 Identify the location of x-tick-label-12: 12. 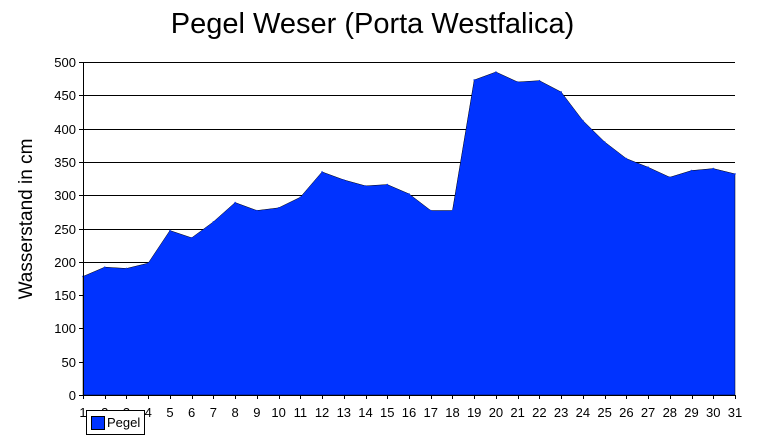
(322, 412).